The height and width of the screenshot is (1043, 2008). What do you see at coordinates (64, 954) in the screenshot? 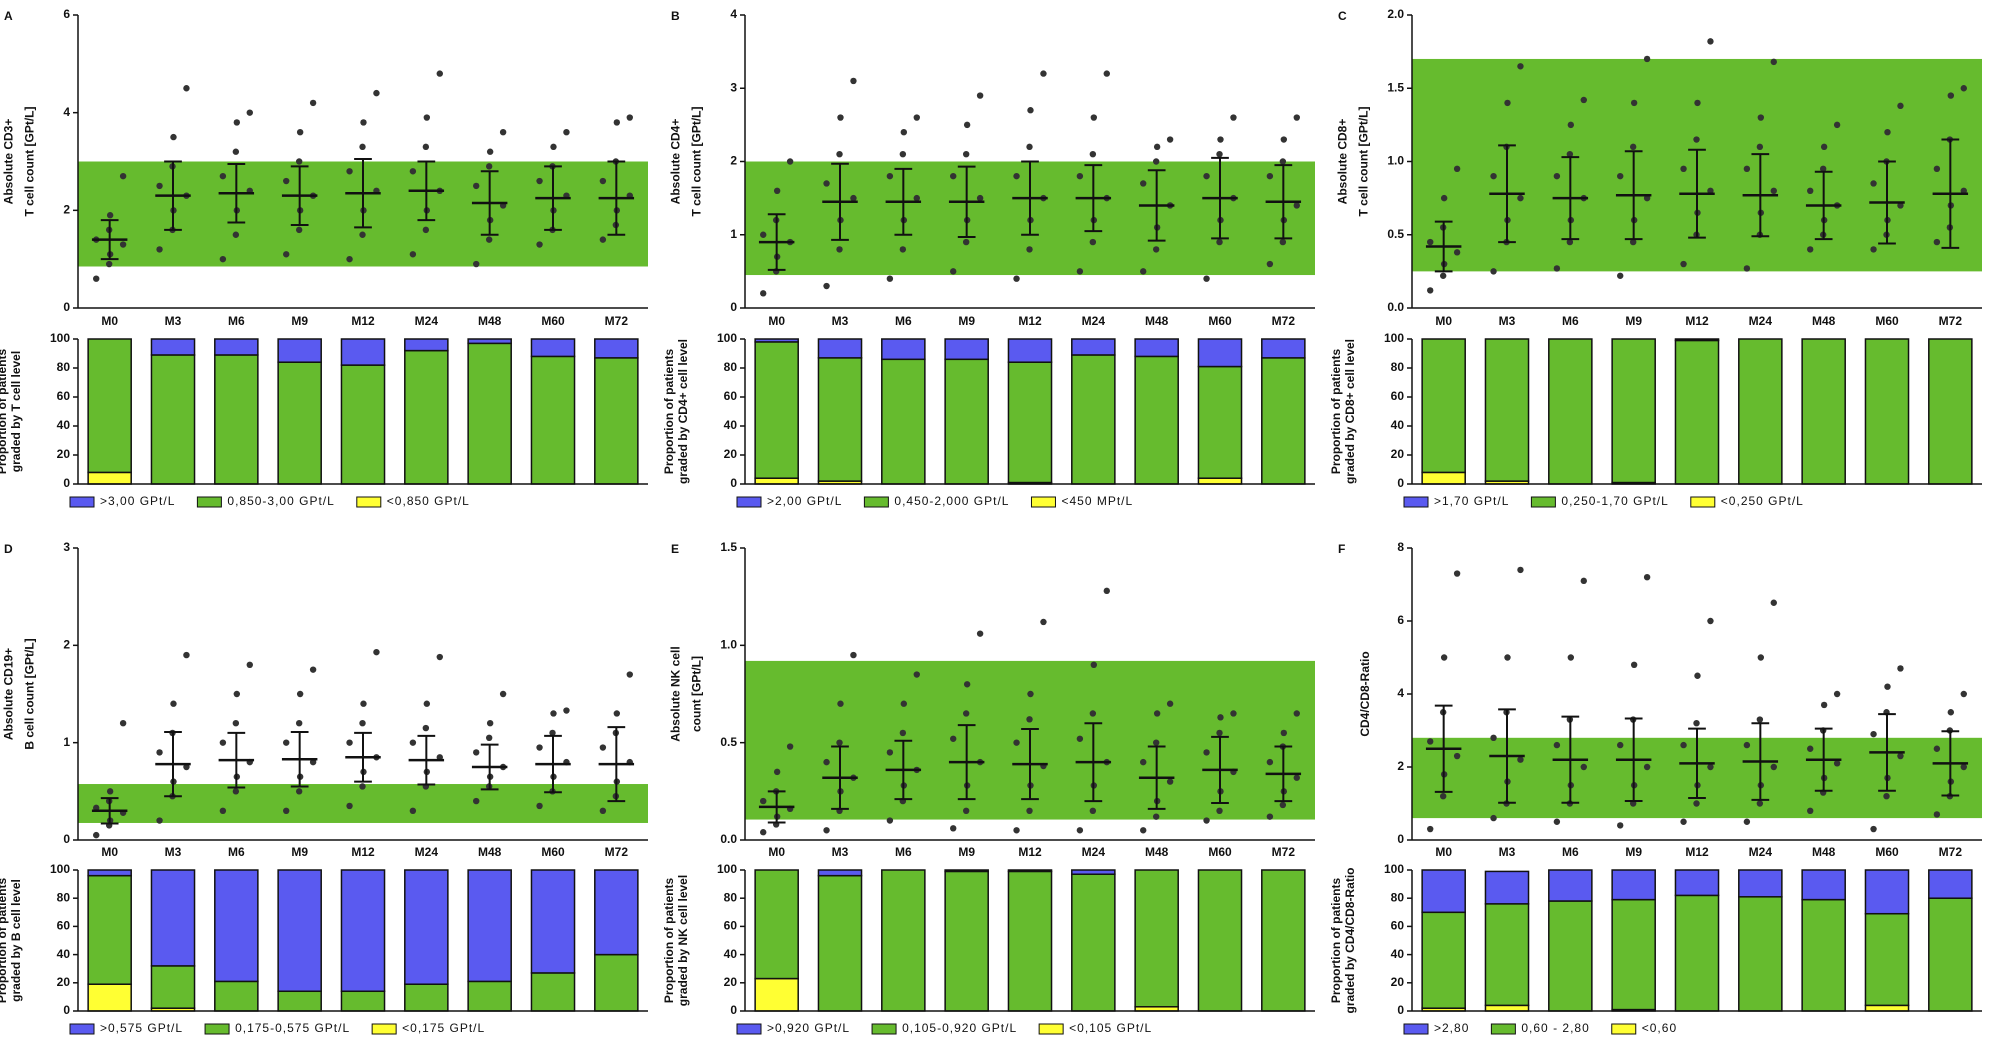
I see `y-tick-label: 40` at bounding box center [64, 954].